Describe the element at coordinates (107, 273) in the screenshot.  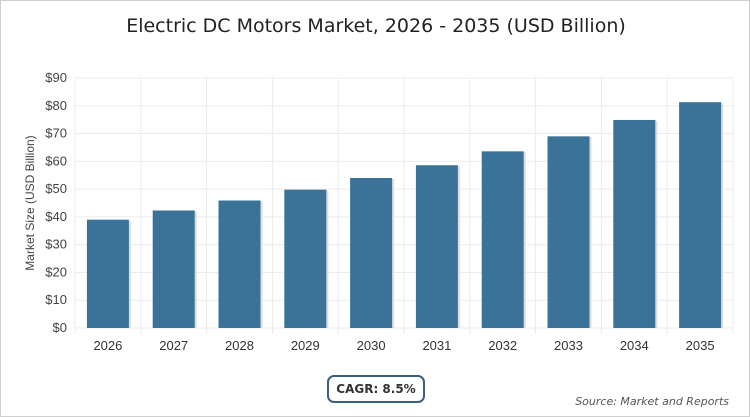
I see `bar-2026` at that location.